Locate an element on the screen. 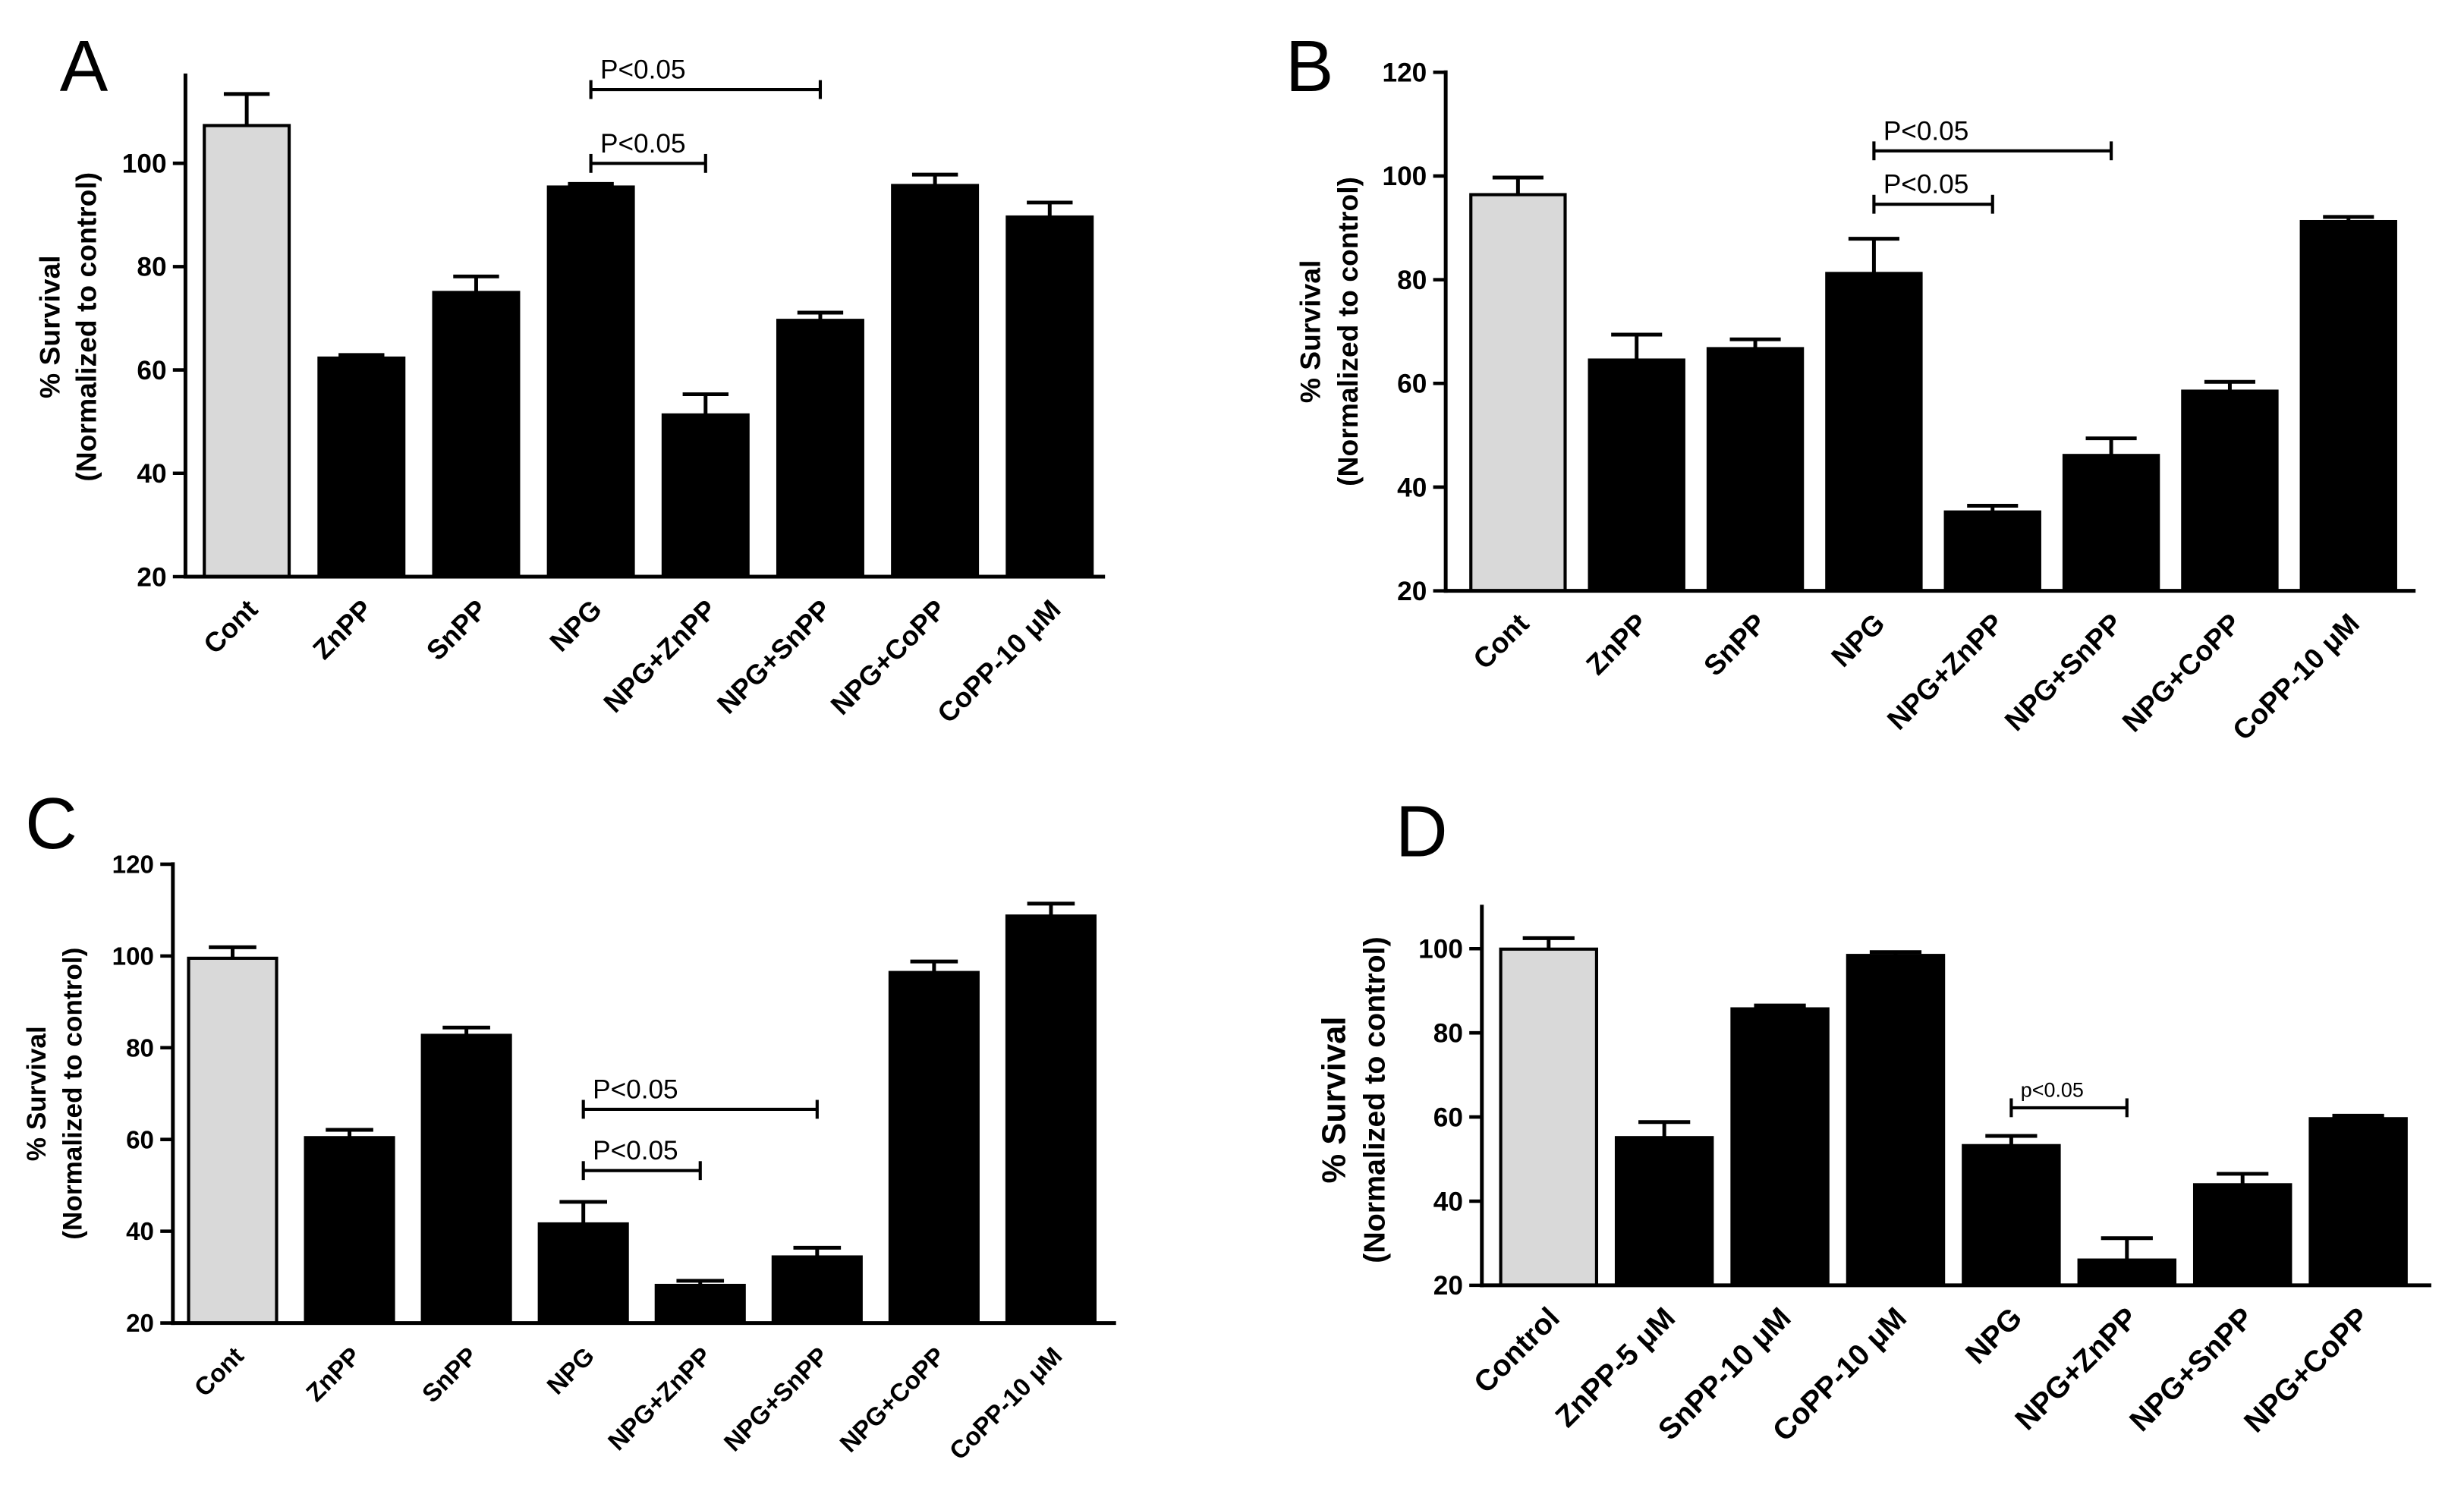 The height and width of the screenshot is (1510, 2464). error-bar-control is located at coordinates (1549, 942).